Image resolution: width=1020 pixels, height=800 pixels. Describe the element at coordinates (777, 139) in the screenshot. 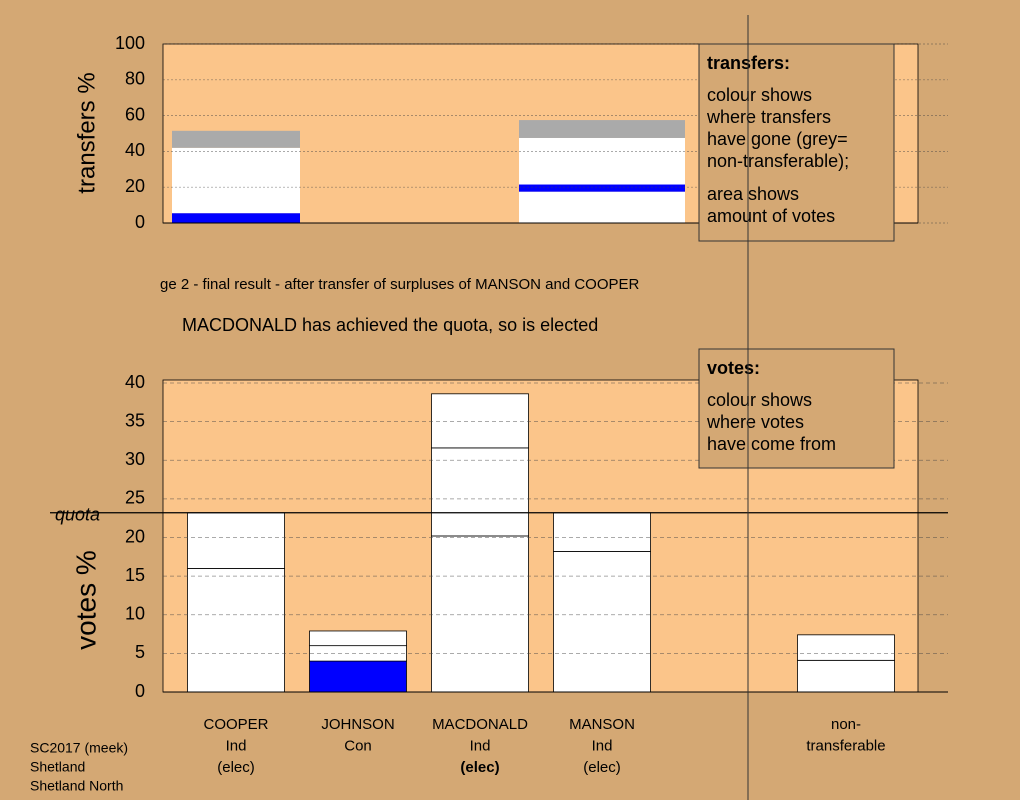

I see `legend-text: have gone (grey=` at that location.